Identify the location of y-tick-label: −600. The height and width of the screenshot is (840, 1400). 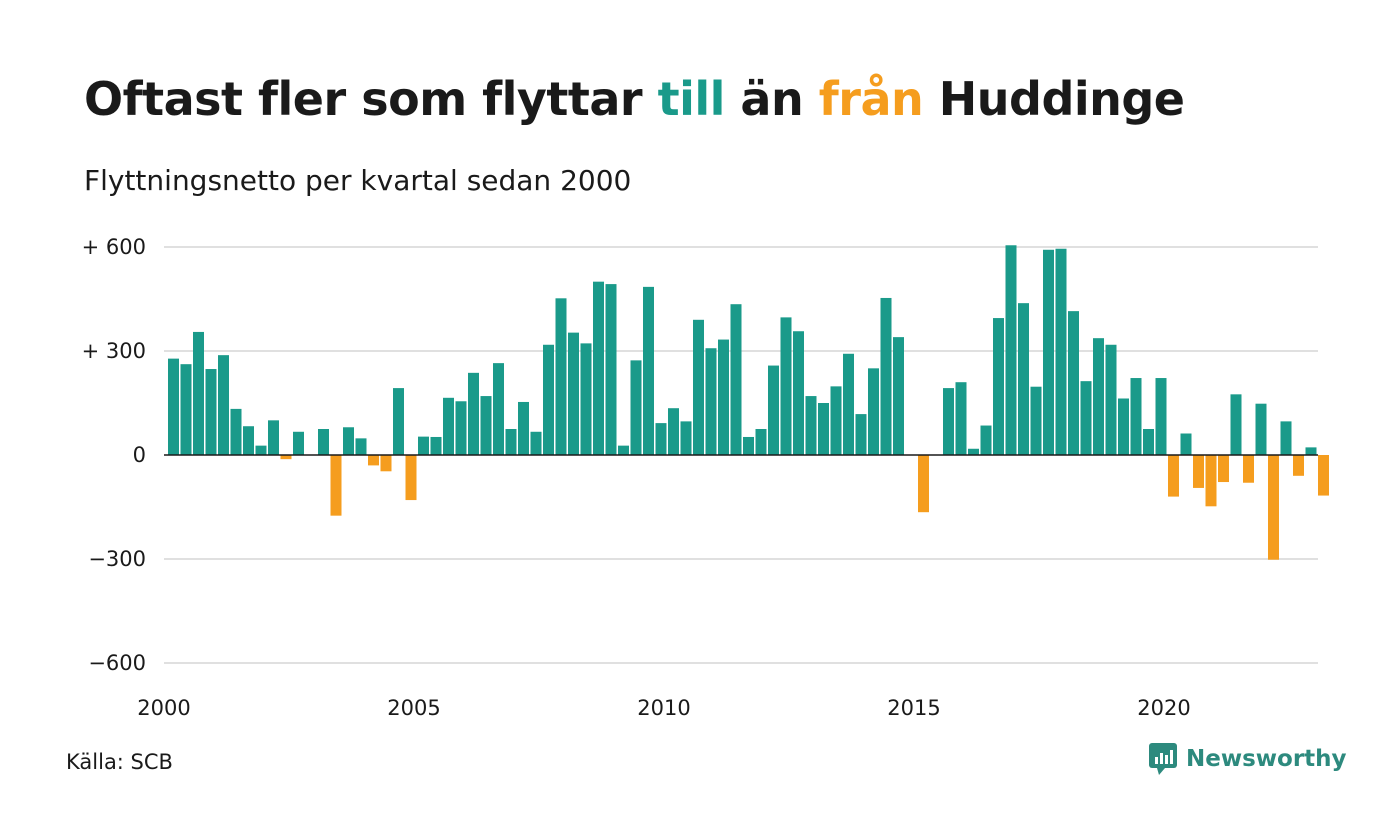
(117, 663).